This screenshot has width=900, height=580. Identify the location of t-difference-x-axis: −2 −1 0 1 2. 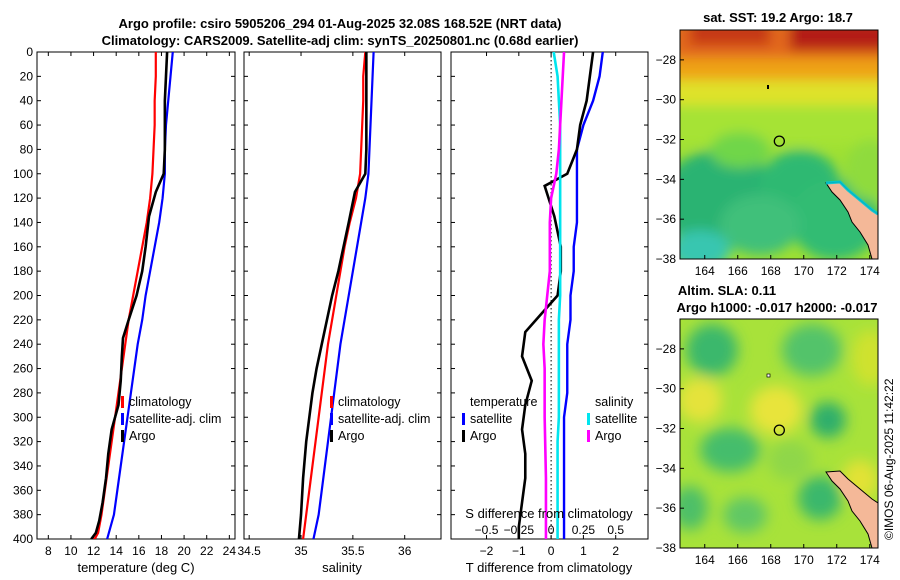
(549, 305).